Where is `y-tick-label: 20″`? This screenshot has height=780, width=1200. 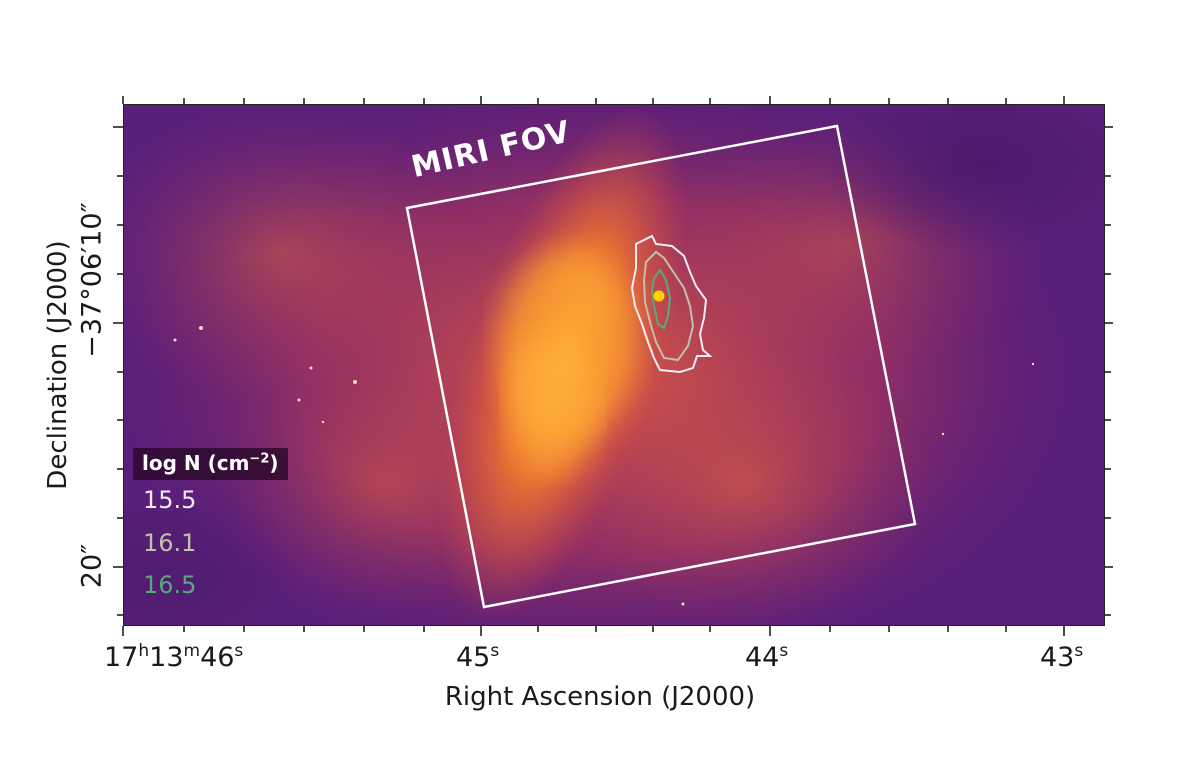 y-tick-label: 20″ is located at coordinates (92, 566).